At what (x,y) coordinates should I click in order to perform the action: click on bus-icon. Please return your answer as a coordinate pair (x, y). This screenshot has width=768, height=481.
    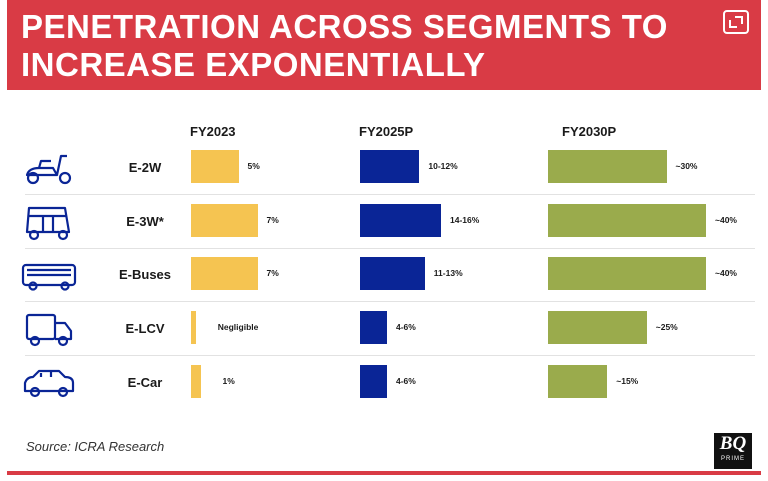
    Looking at the image, I should click on (49, 277).